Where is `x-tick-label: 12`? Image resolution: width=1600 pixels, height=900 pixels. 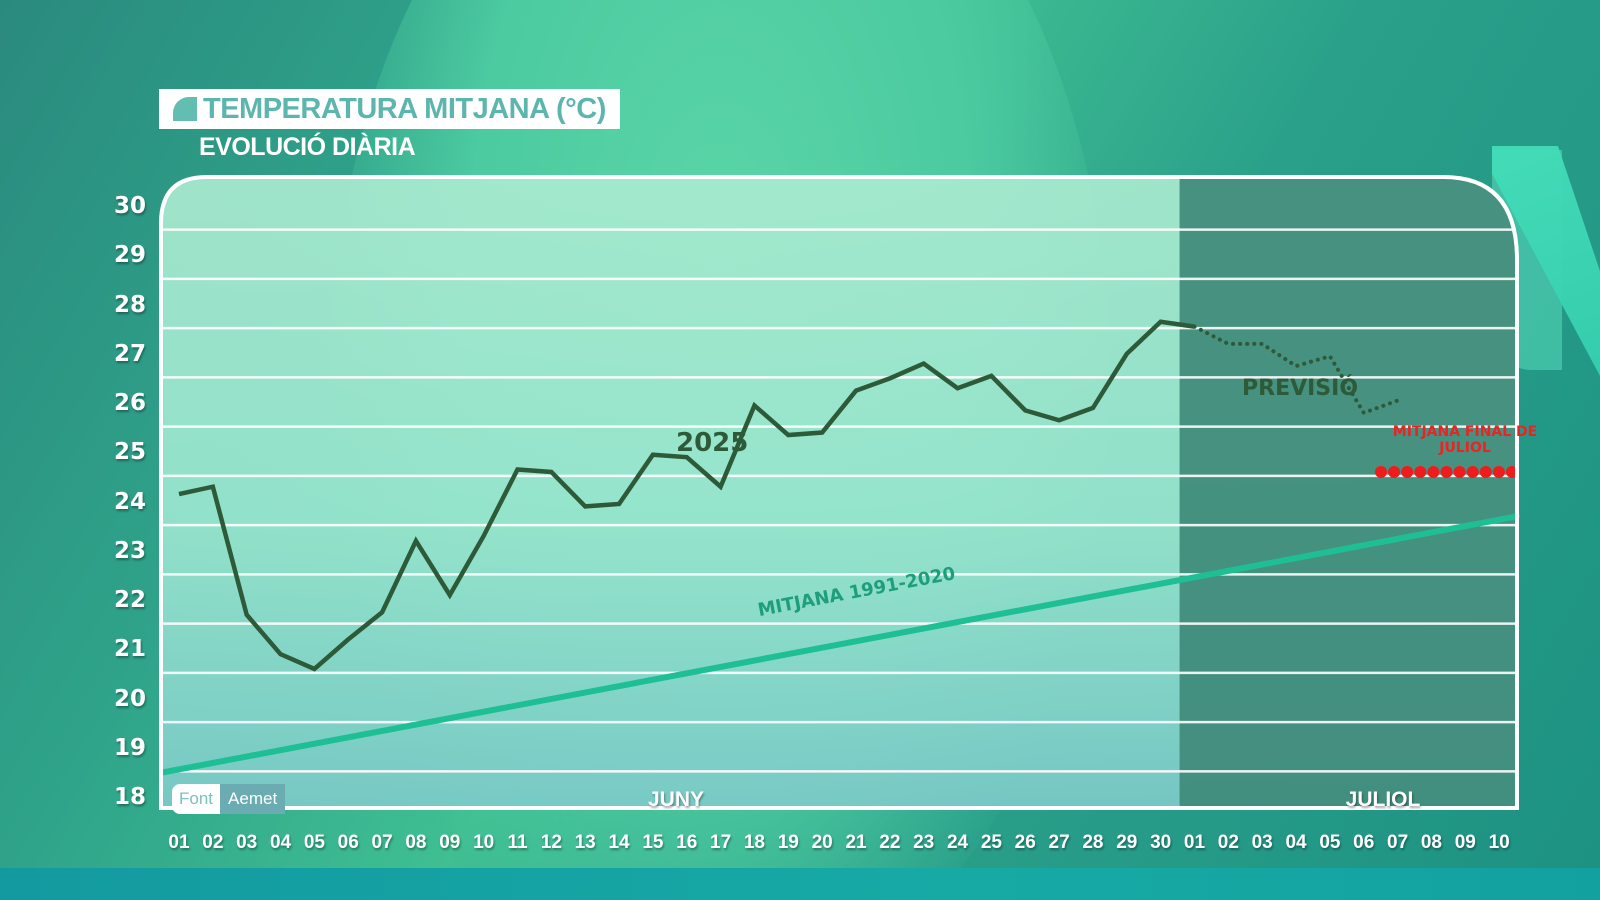
x-tick-label: 12 is located at coordinates (551, 842).